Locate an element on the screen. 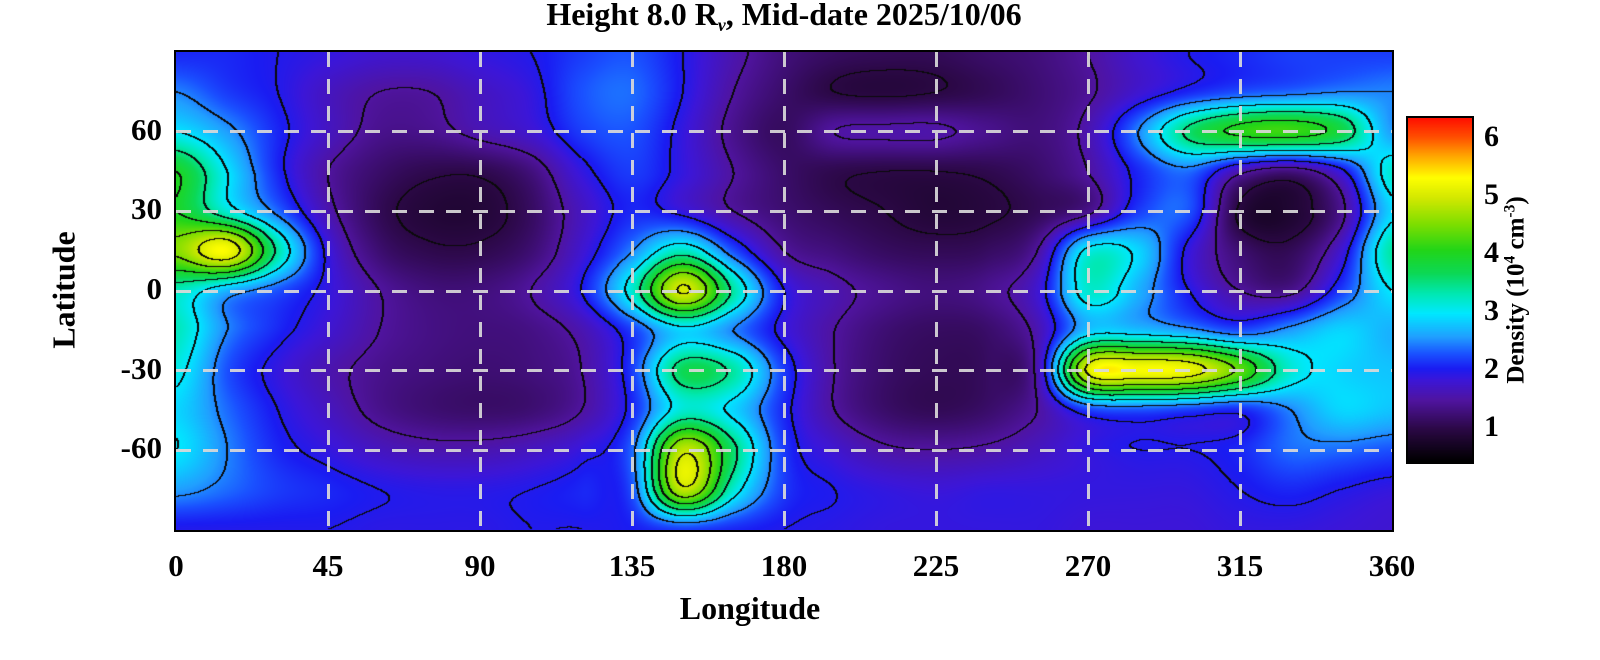 The image size is (1600, 660). colorbar-tick-label-6: 6 is located at coordinates (1491, 136).